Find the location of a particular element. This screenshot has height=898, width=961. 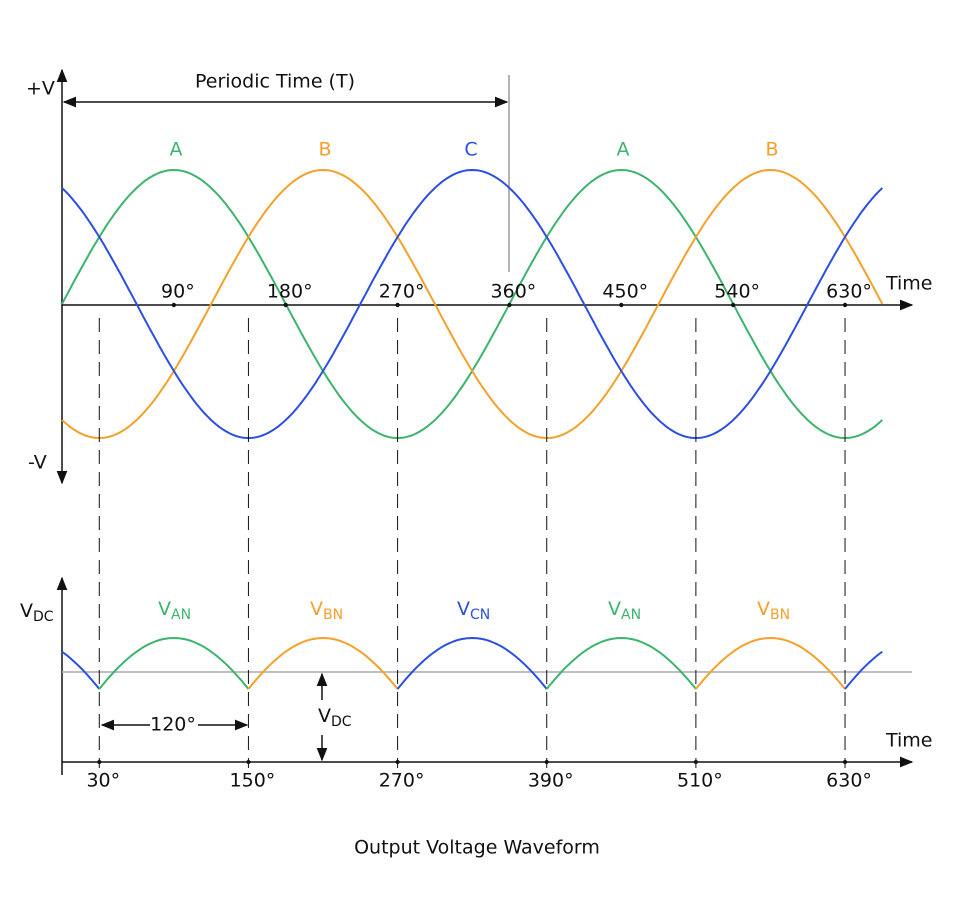

output-label: VCN is located at coordinates (473, 611).